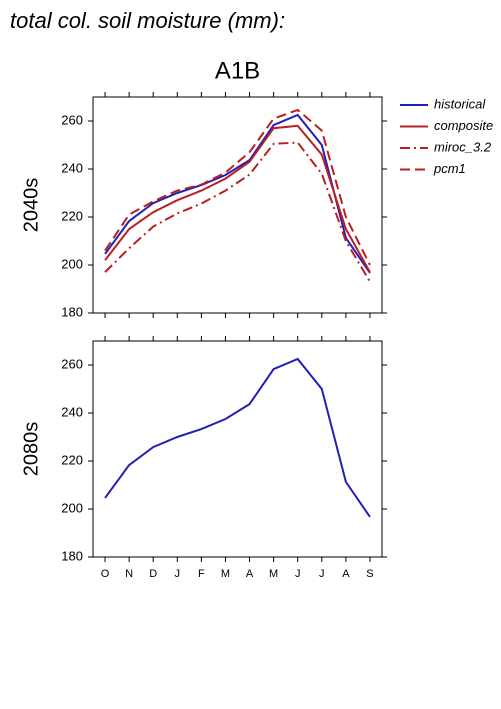 Image resolution: width=501 pixels, height=709 pixels. What do you see at coordinates (105, 574) in the screenshot?
I see `x-tick-label: O` at bounding box center [105, 574].